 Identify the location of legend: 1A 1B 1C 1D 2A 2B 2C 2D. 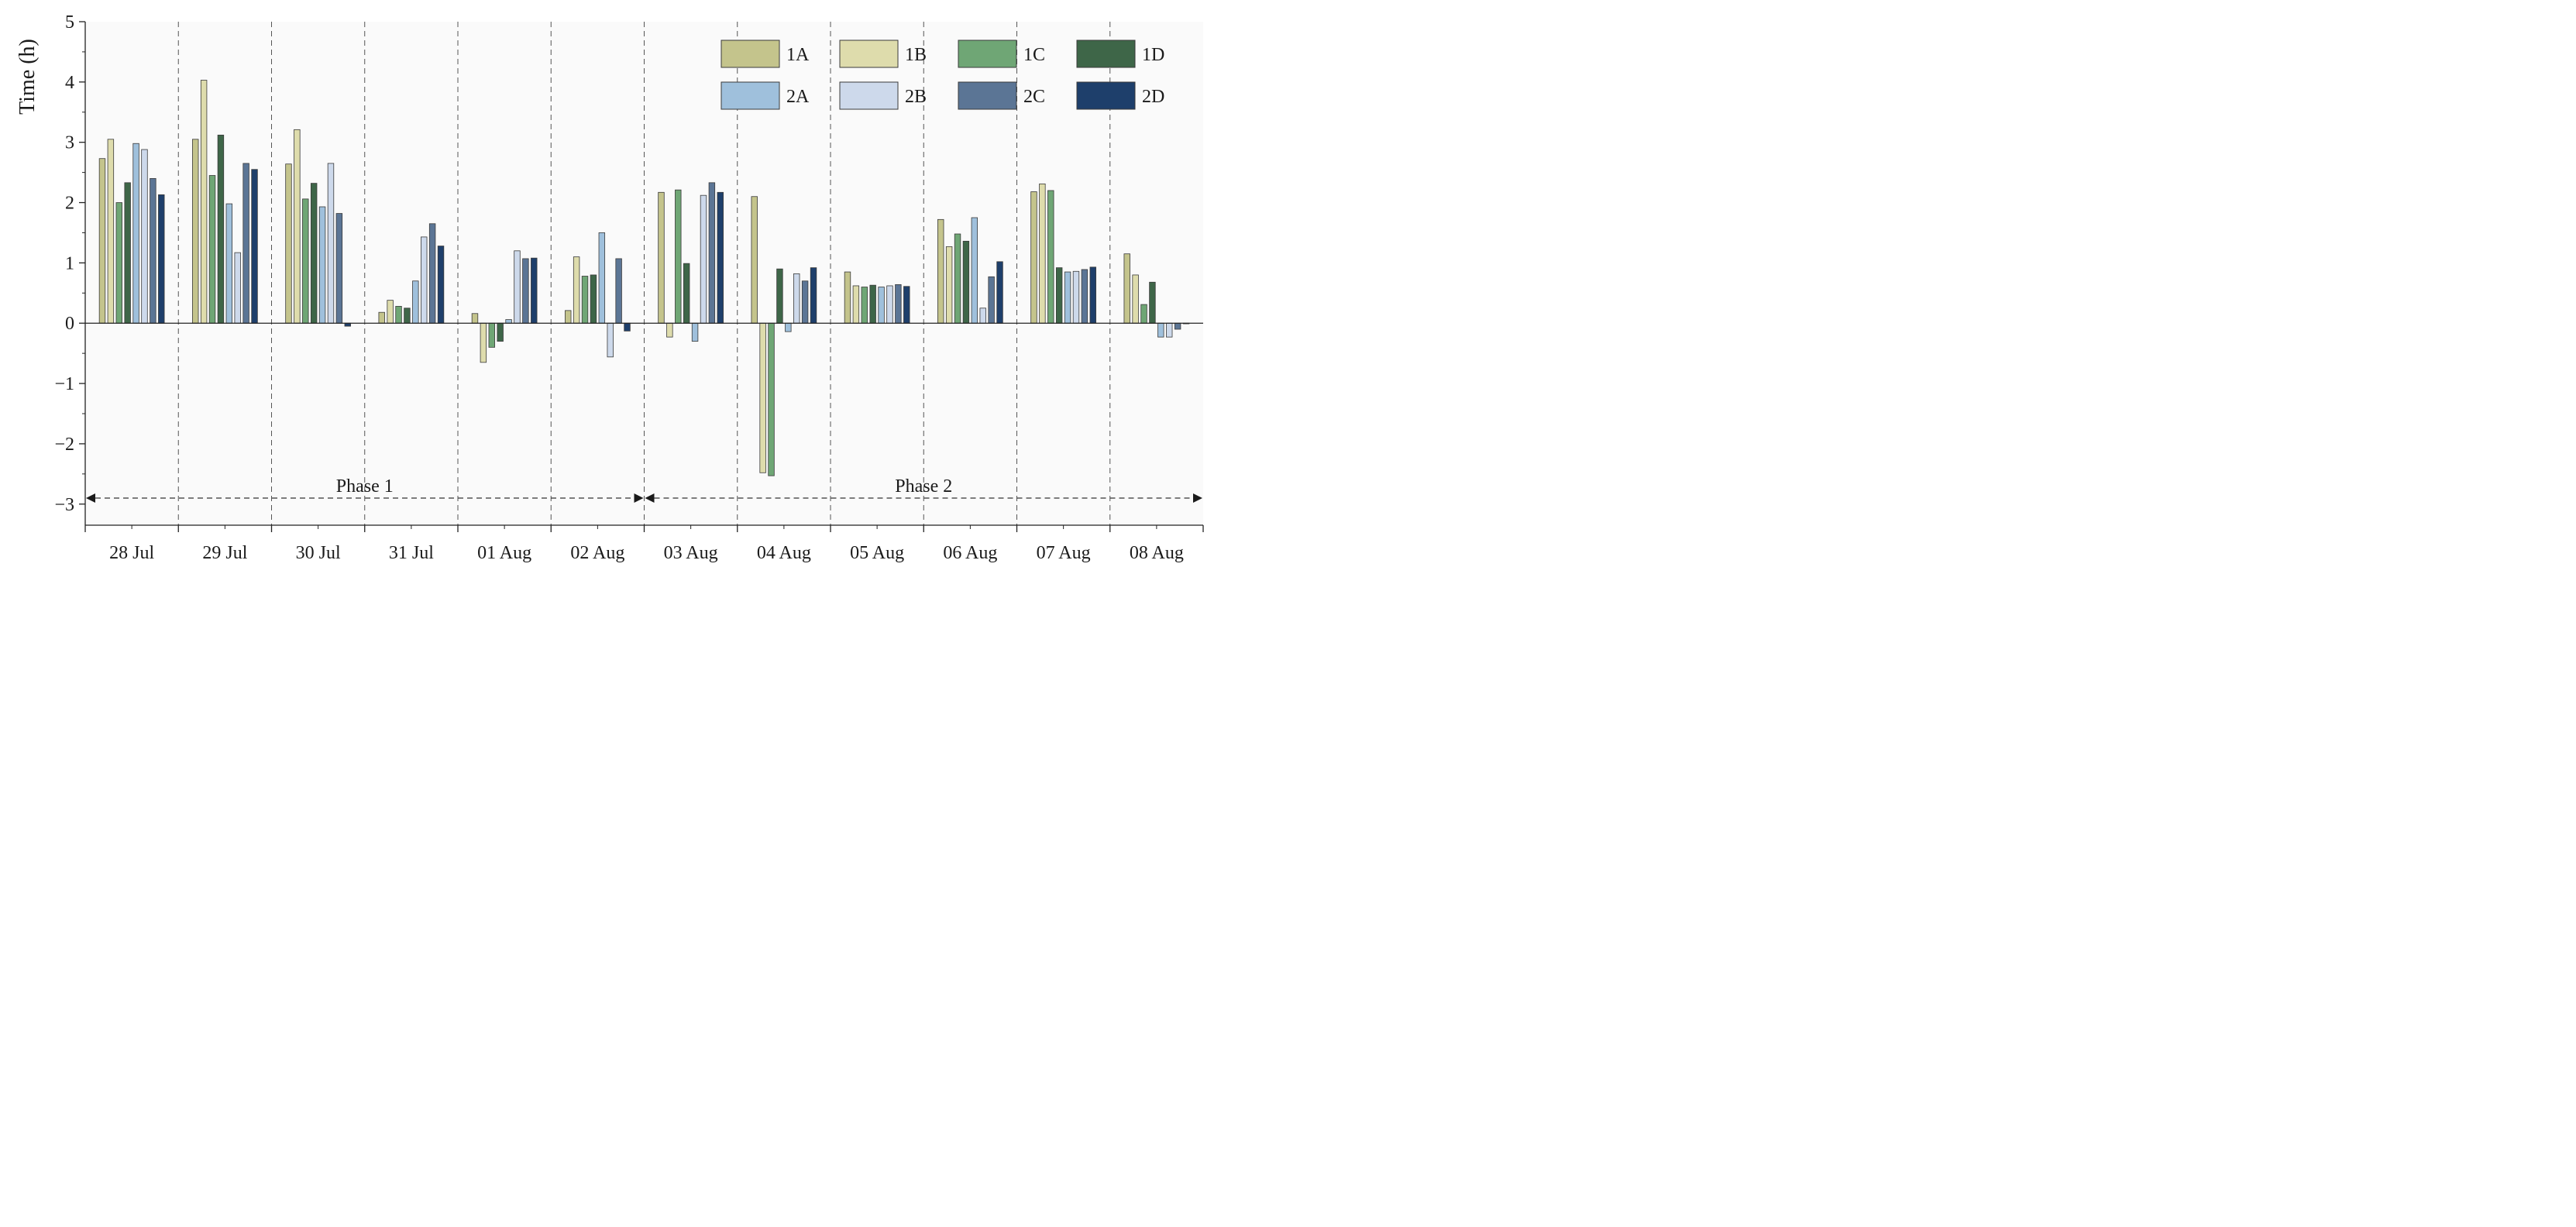
(942, 75).